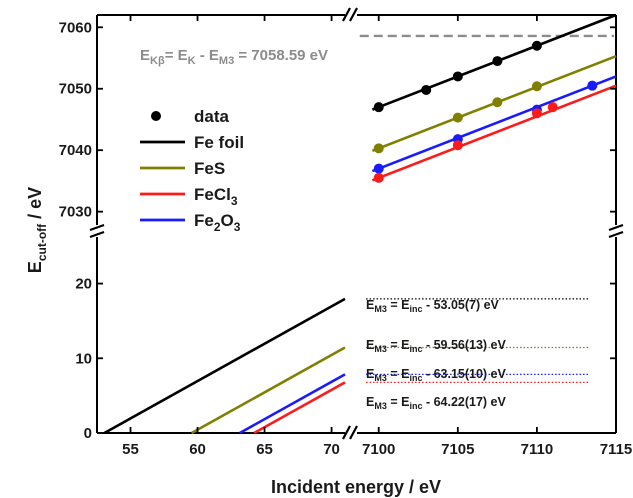 The width and height of the screenshot is (633, 498). Describe the element at coordinates (75, 212) in the screenshot. I see `y-tick-label: 7030` at that location.